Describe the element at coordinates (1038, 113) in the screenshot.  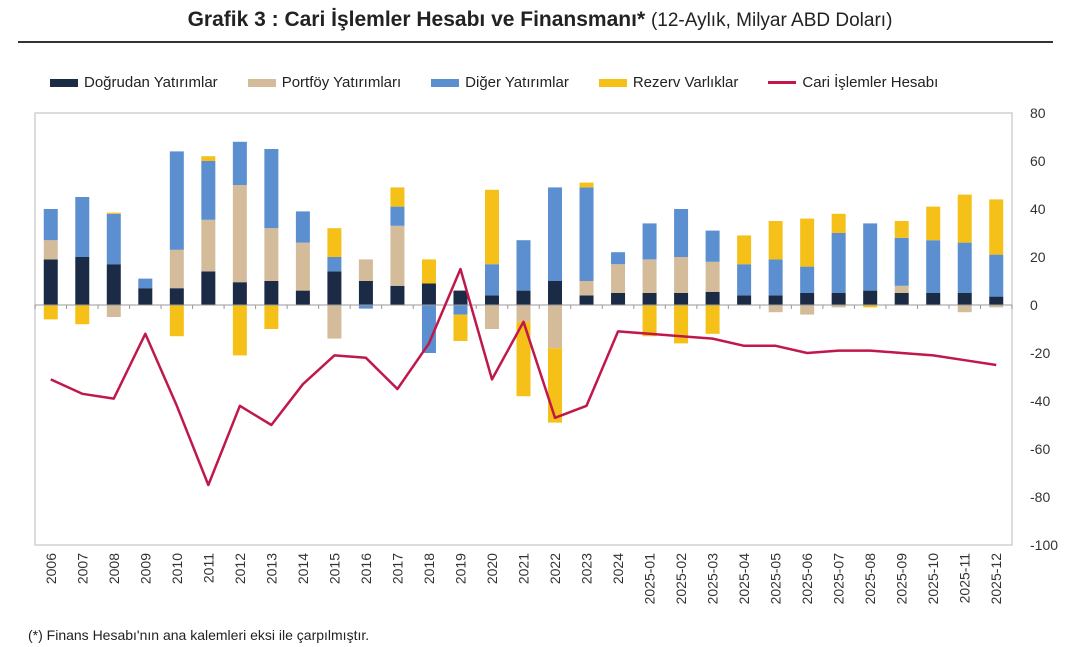
I see `y-tick-label: 80` at that location.